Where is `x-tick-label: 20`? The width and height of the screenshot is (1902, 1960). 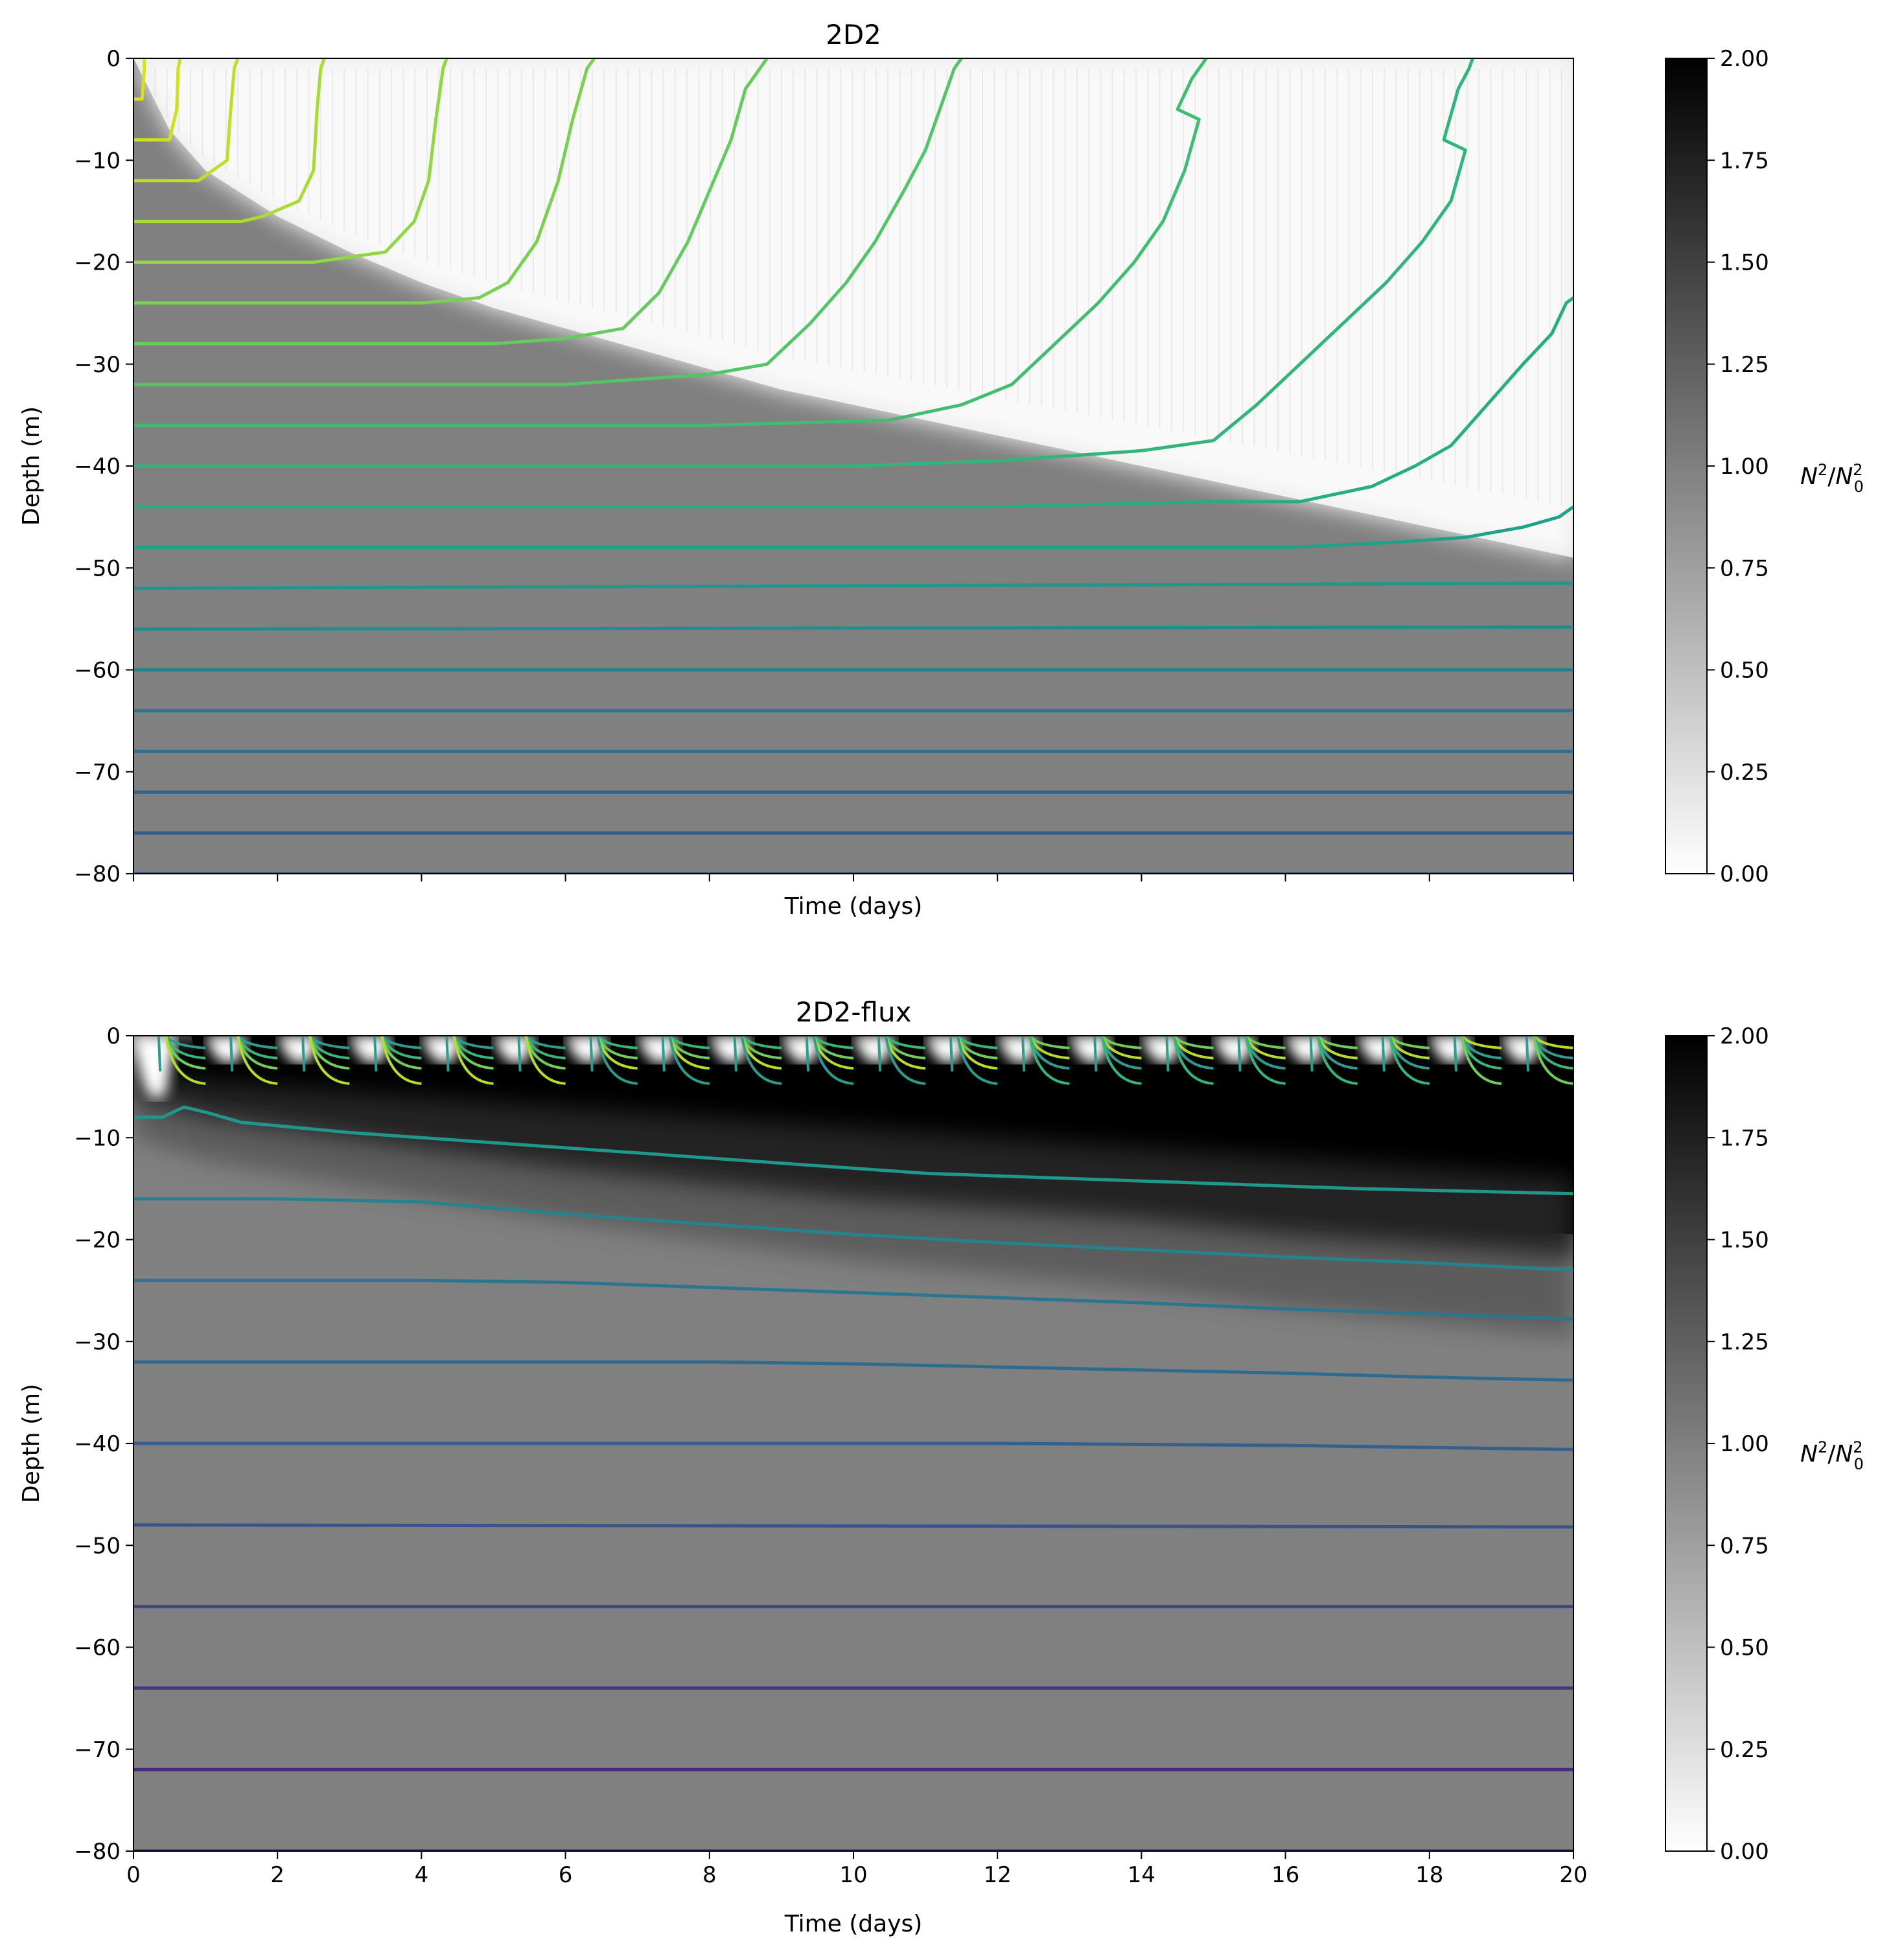 x-tick-label: 20 is located at coordinates (1573, 1875).